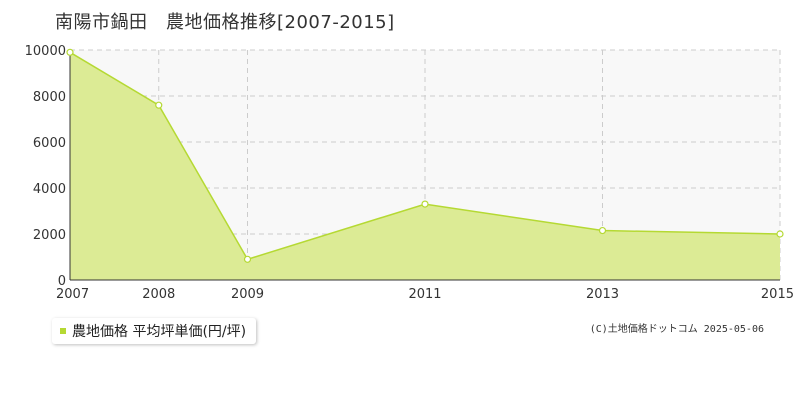  What do you see at coordinates (45, 166) in the screenshot?
I see `y-tick-labels: 0 2000 4000 6000 8000 10000` at bounding box center [45, 166].